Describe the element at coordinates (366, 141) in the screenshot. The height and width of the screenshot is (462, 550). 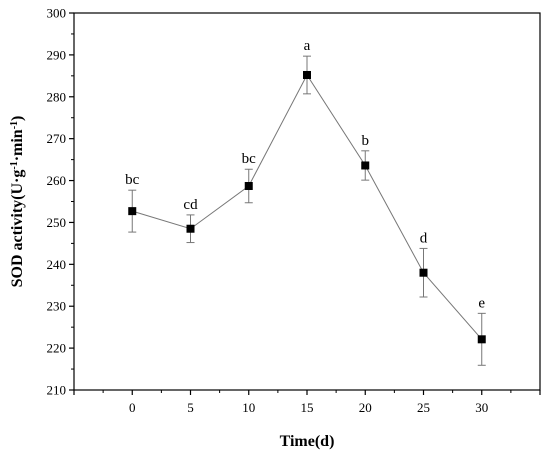
I see `significance-label: b` at that location.